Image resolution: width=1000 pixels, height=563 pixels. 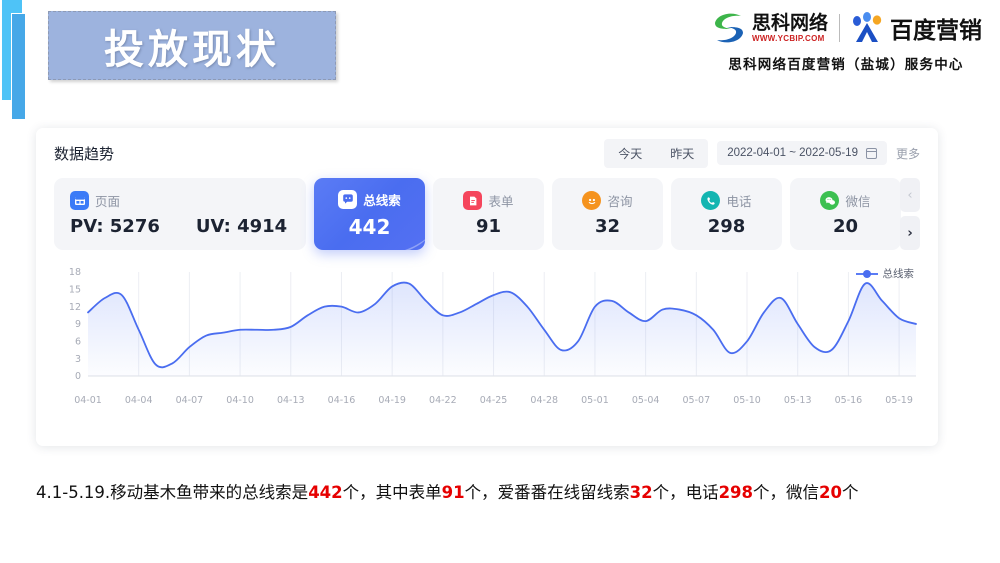 What do you see at coordinates (899, 400) in the screenshot?
I see `x-axis-tick: 05-19` at bounding box center [899, 400].